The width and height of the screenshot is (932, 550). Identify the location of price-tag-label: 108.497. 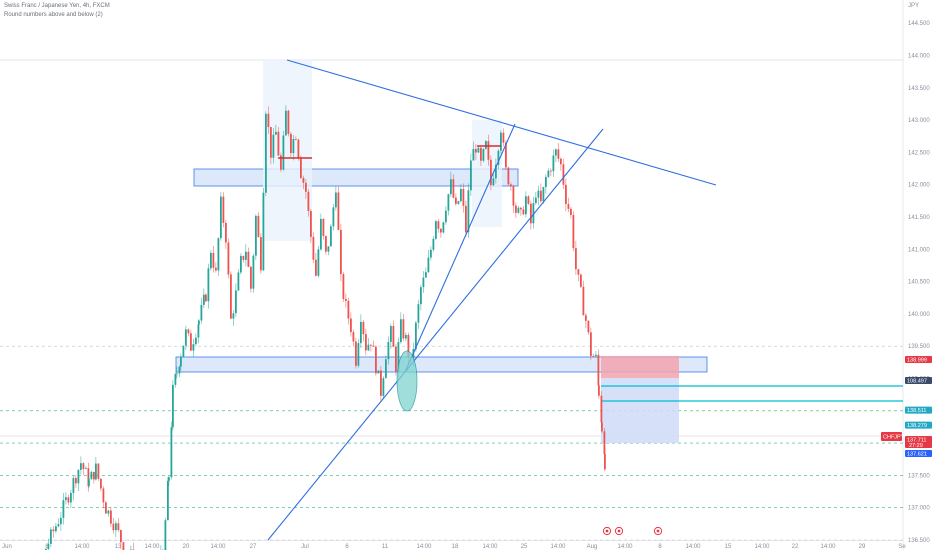
(917, 381).